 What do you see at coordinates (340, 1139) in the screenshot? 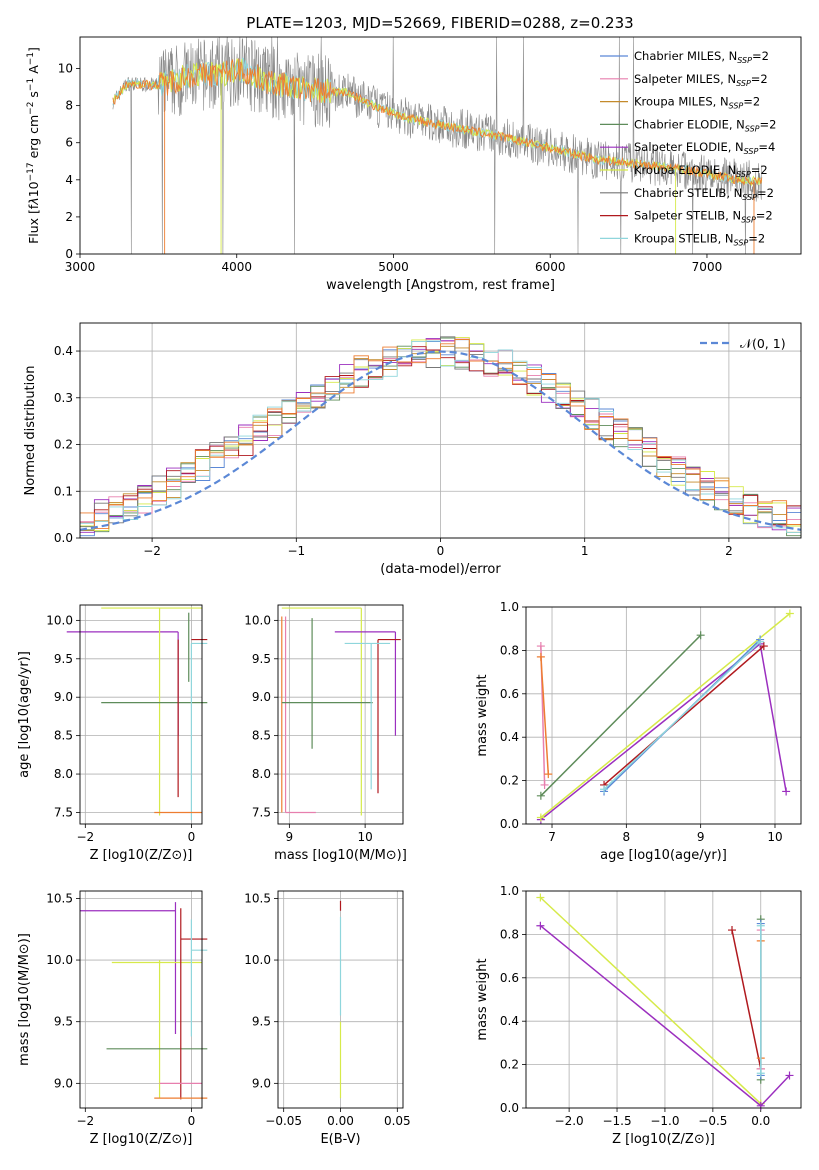
I see `x-axis-label: E(B-V)` at bounding box center [340, 1139].